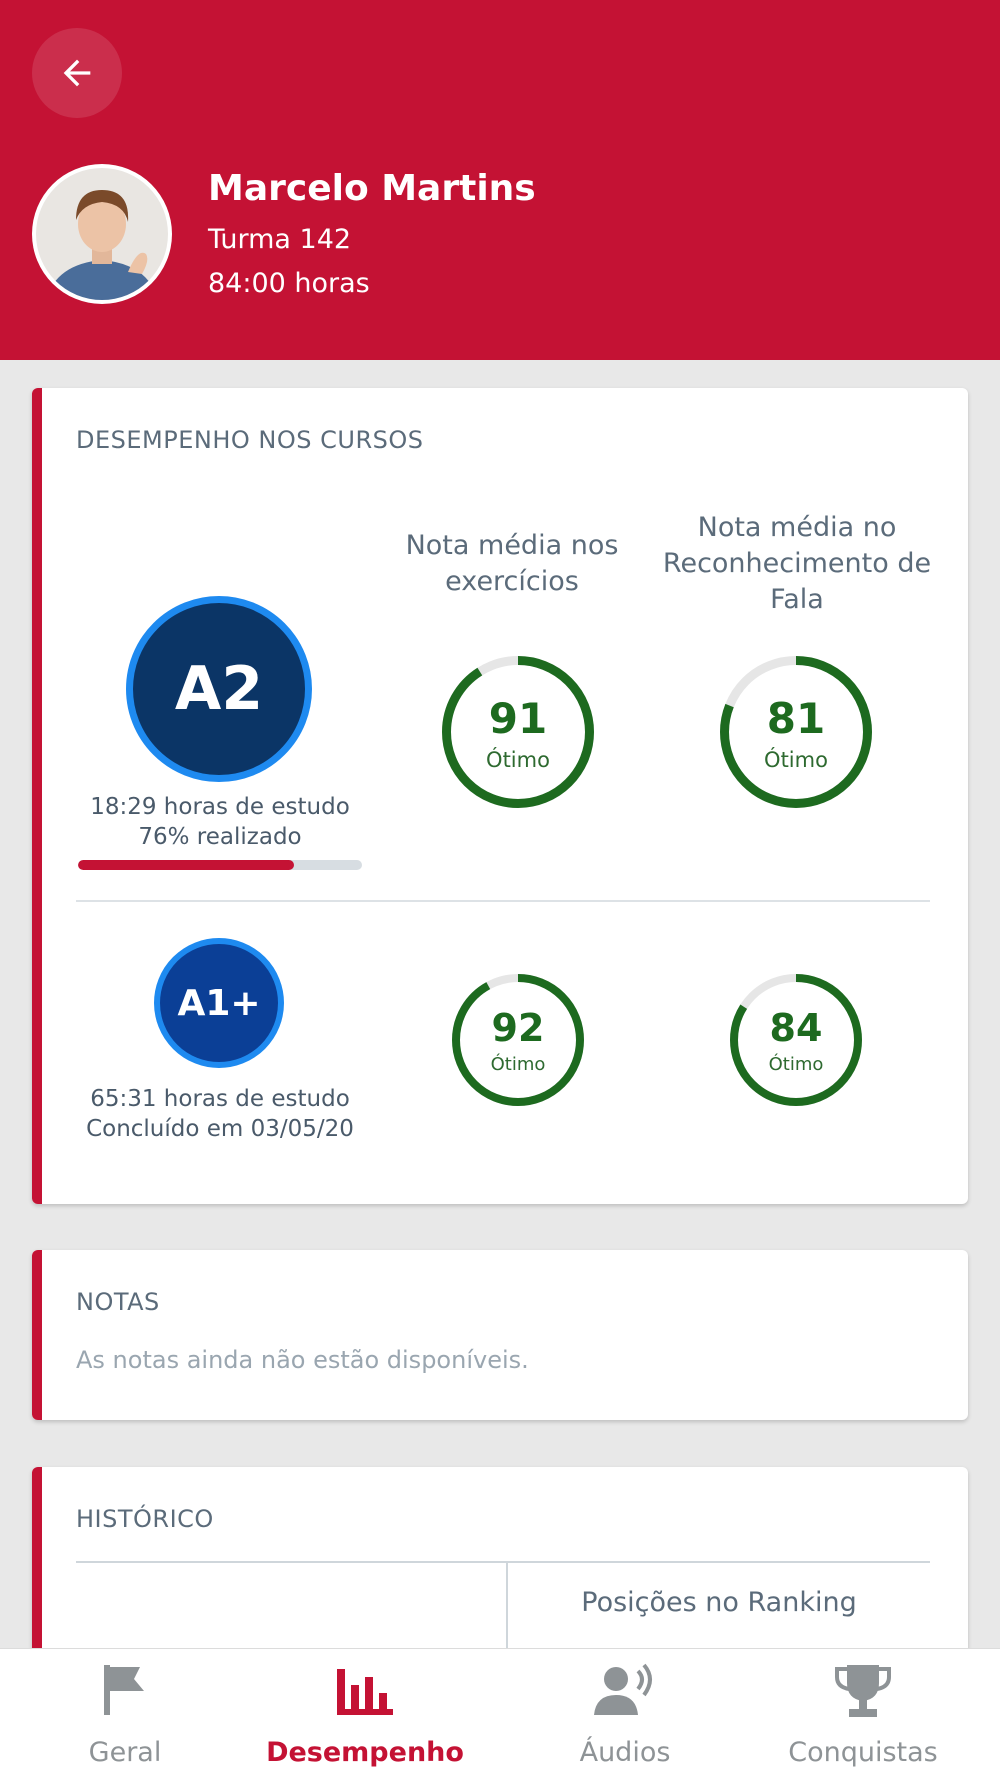 The width and height of the screenshot is (1000, 1778). Describe the element at coordinates (518, 1028) in the screenshot. I see `exercise-score-value: 92` at that location.